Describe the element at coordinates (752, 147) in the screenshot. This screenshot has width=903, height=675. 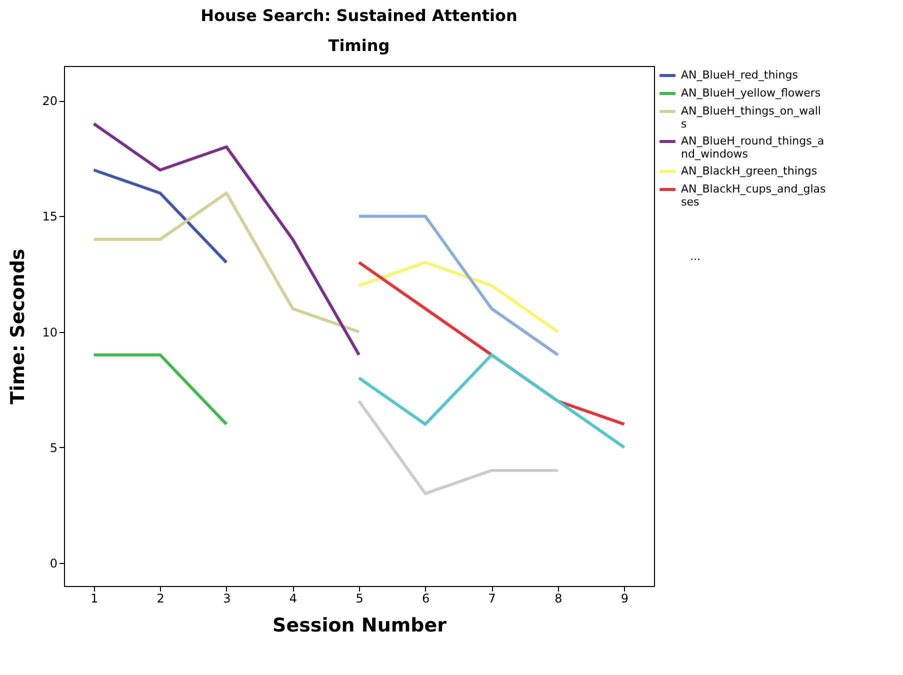
I see `legend-label: AN_BlueH_round_things_and_windows` at that location.